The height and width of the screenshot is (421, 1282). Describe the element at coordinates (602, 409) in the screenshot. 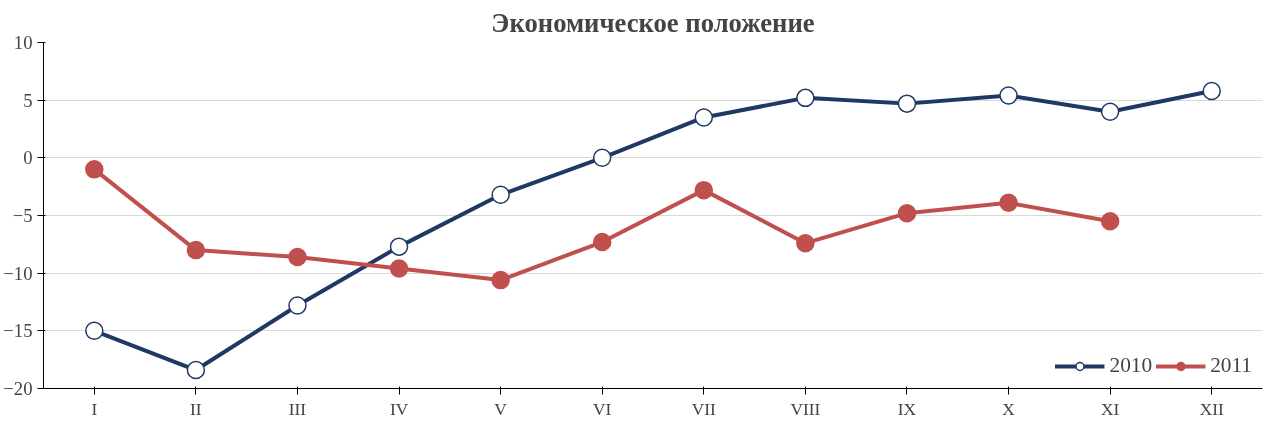

I see `x-tick-label: VI` at that location.